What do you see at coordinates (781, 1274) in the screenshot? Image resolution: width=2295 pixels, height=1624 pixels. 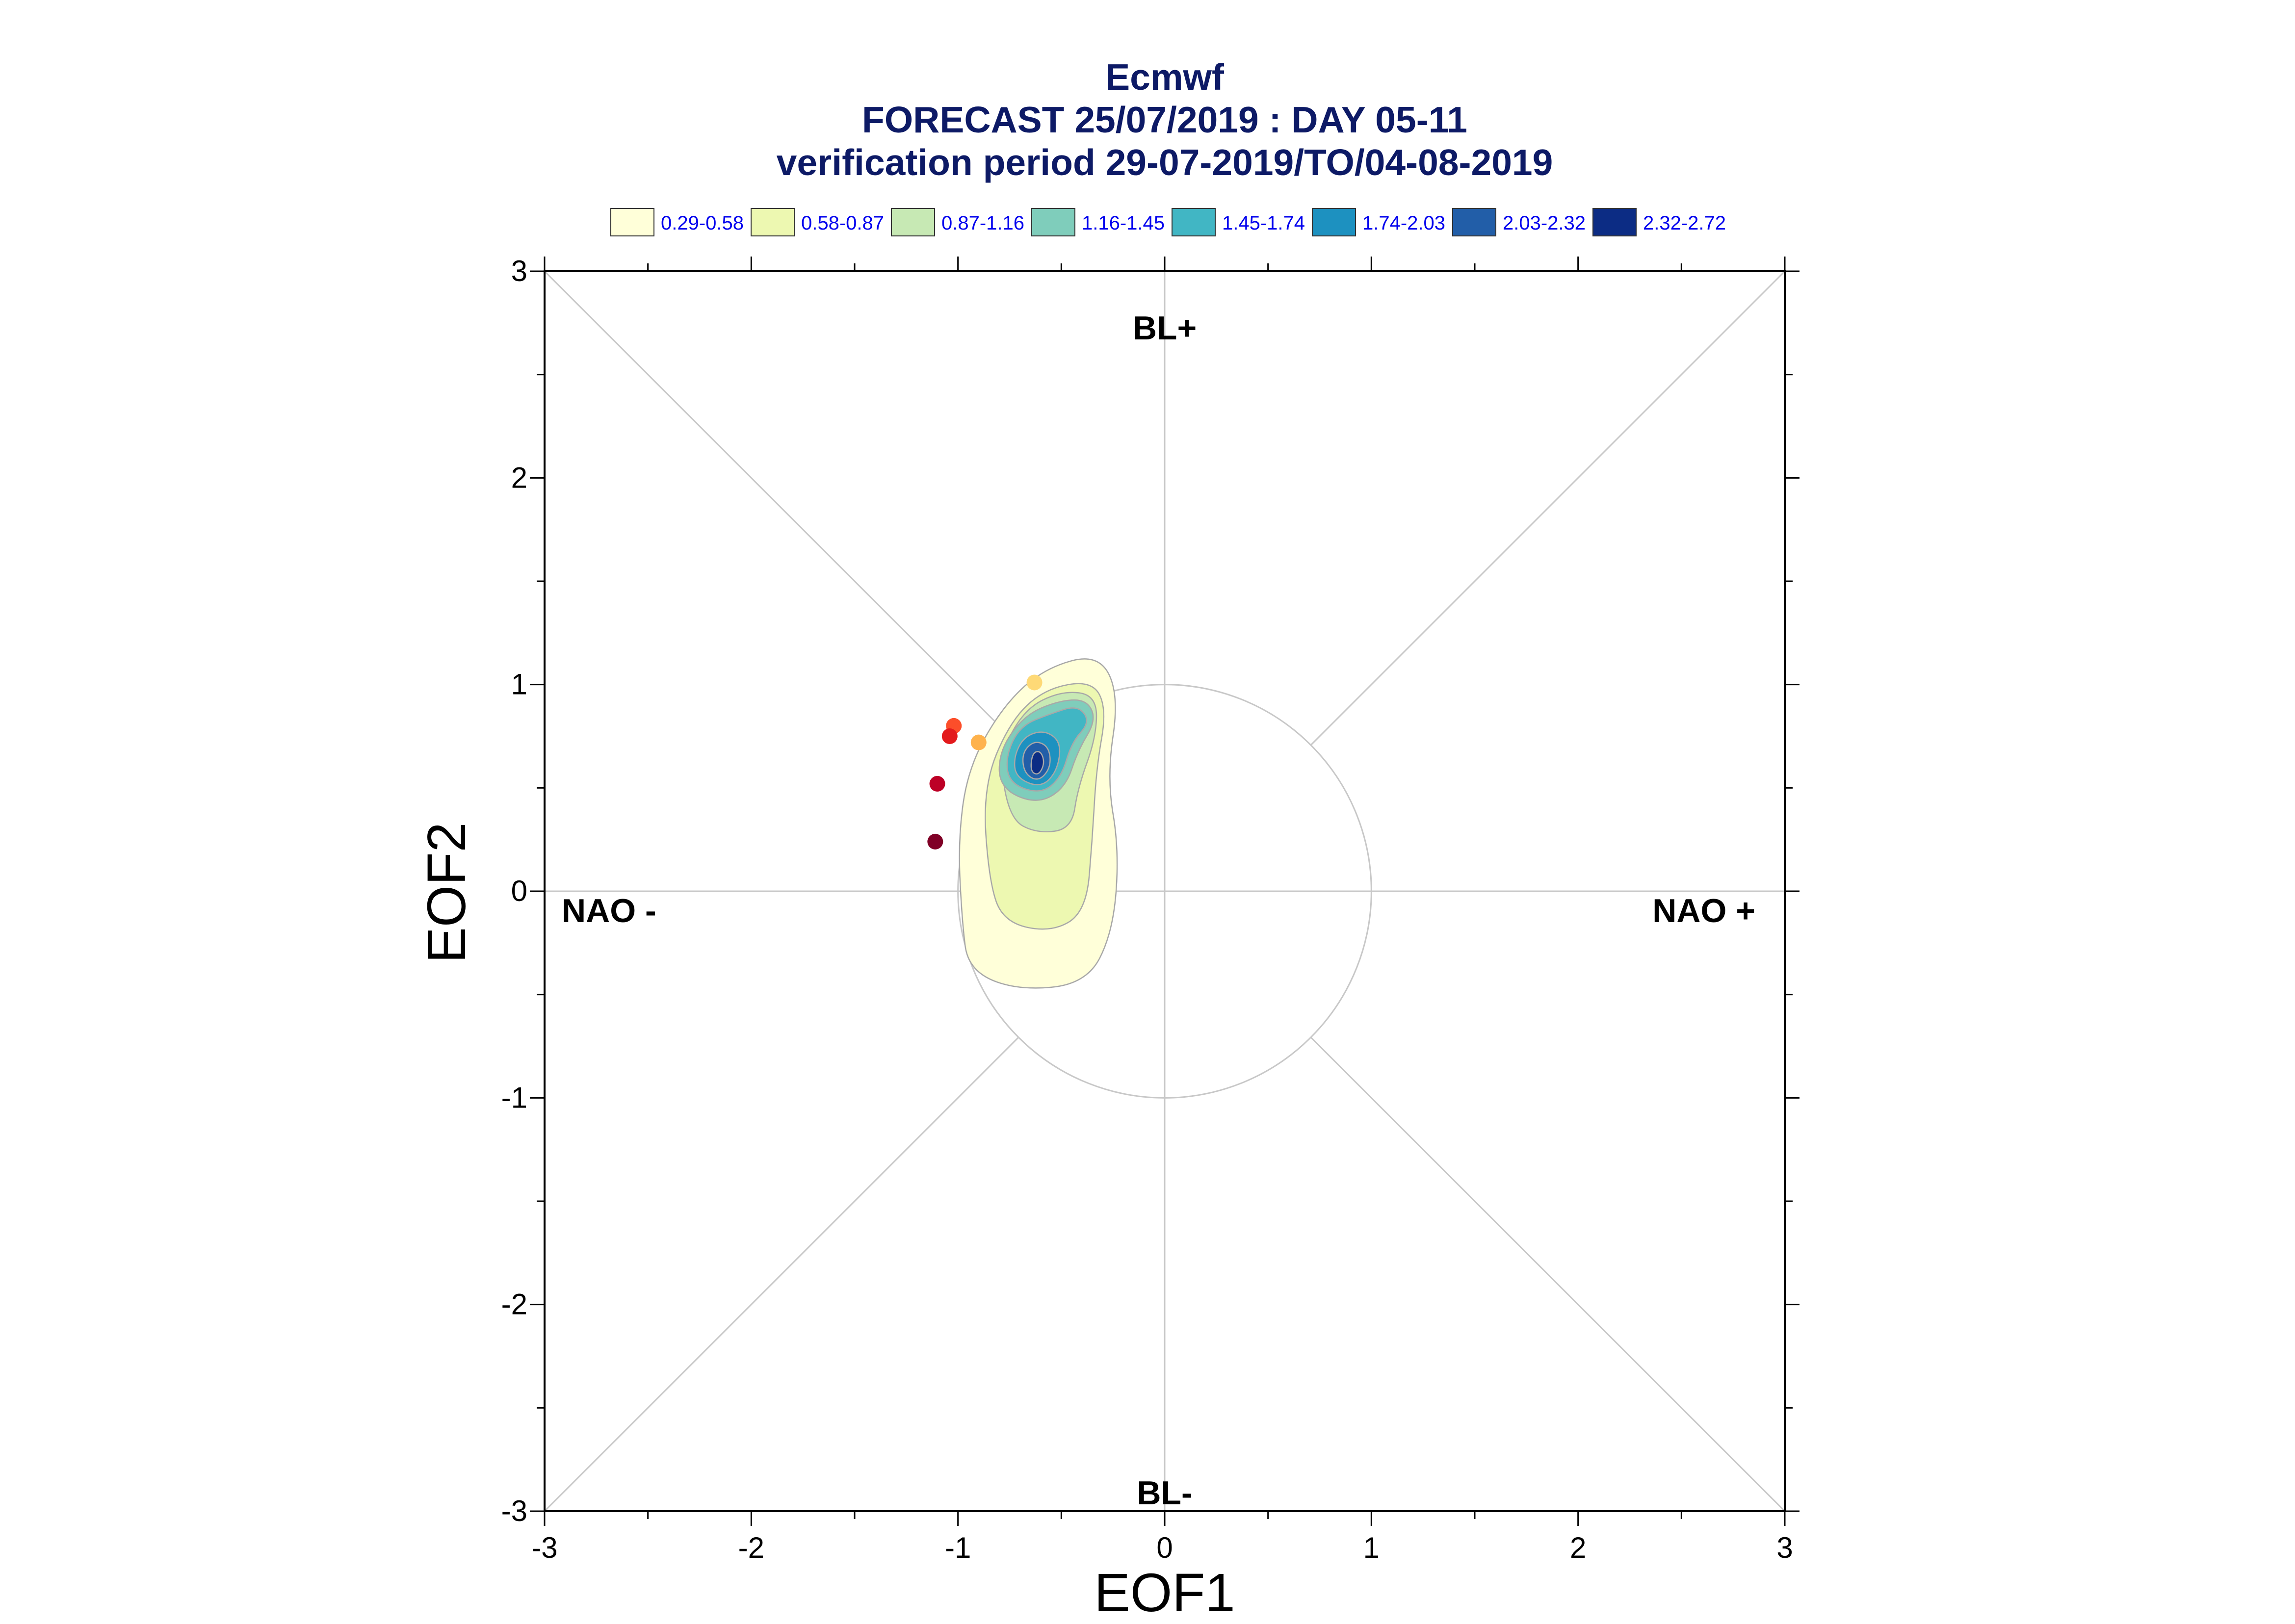 I see `guide-diagonal-sw` at bounding box center [781, 1274].